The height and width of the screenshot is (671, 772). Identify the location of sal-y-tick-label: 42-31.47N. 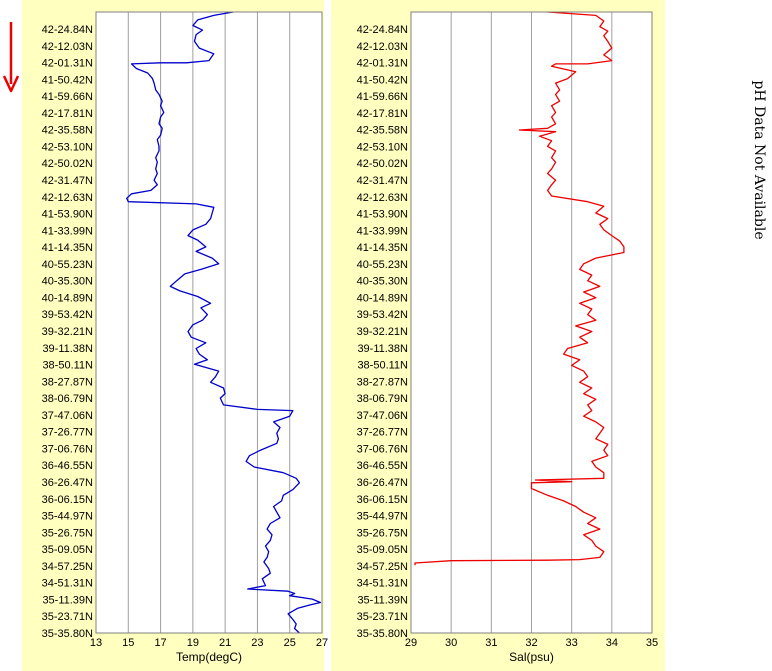
(382, 181).